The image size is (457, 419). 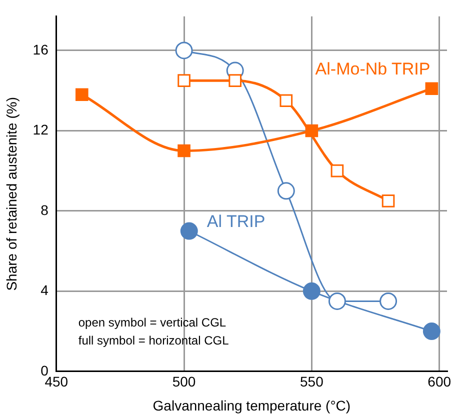 What do you see at coordinates (251, 405) in the screenshot?
I see `x-axis-title: Galvannealing temperature (°C)` at bounding box center [251, 405].